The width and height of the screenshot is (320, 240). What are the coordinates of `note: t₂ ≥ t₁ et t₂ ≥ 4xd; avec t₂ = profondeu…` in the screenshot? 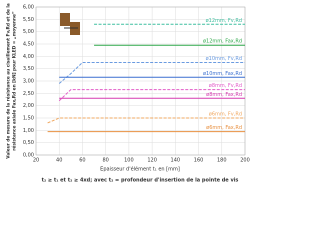 It's located at (140, 181).